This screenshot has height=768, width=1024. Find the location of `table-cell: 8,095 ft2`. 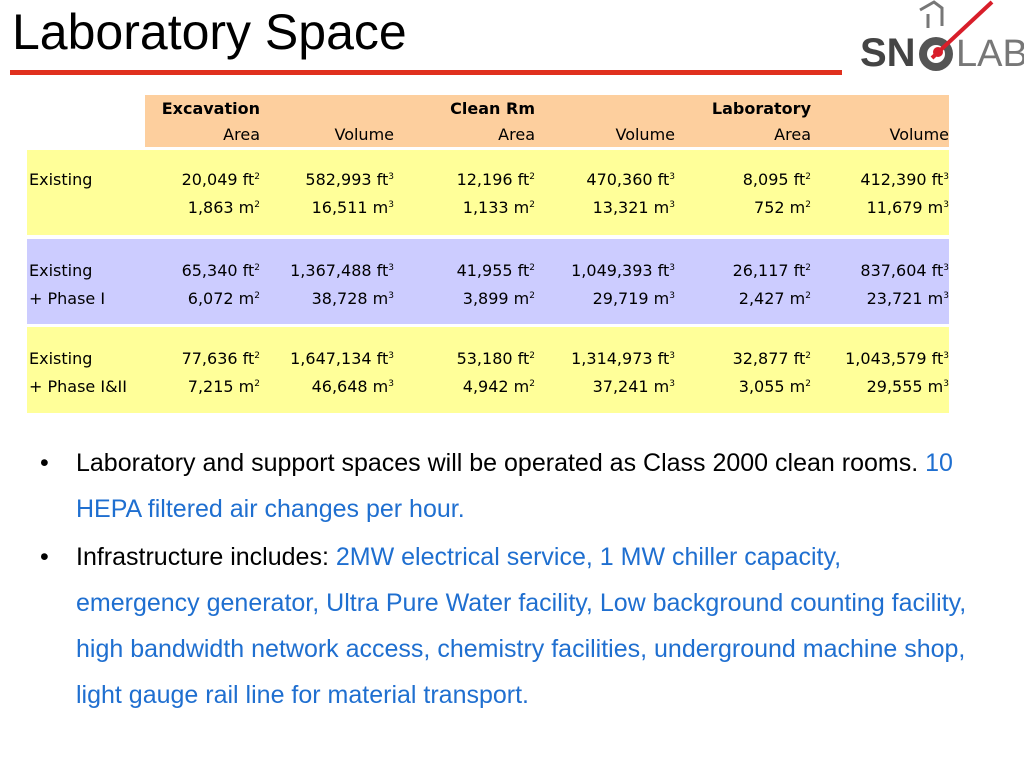

table-cell: 8,095 ft2 is located at coordinates (776, 179).